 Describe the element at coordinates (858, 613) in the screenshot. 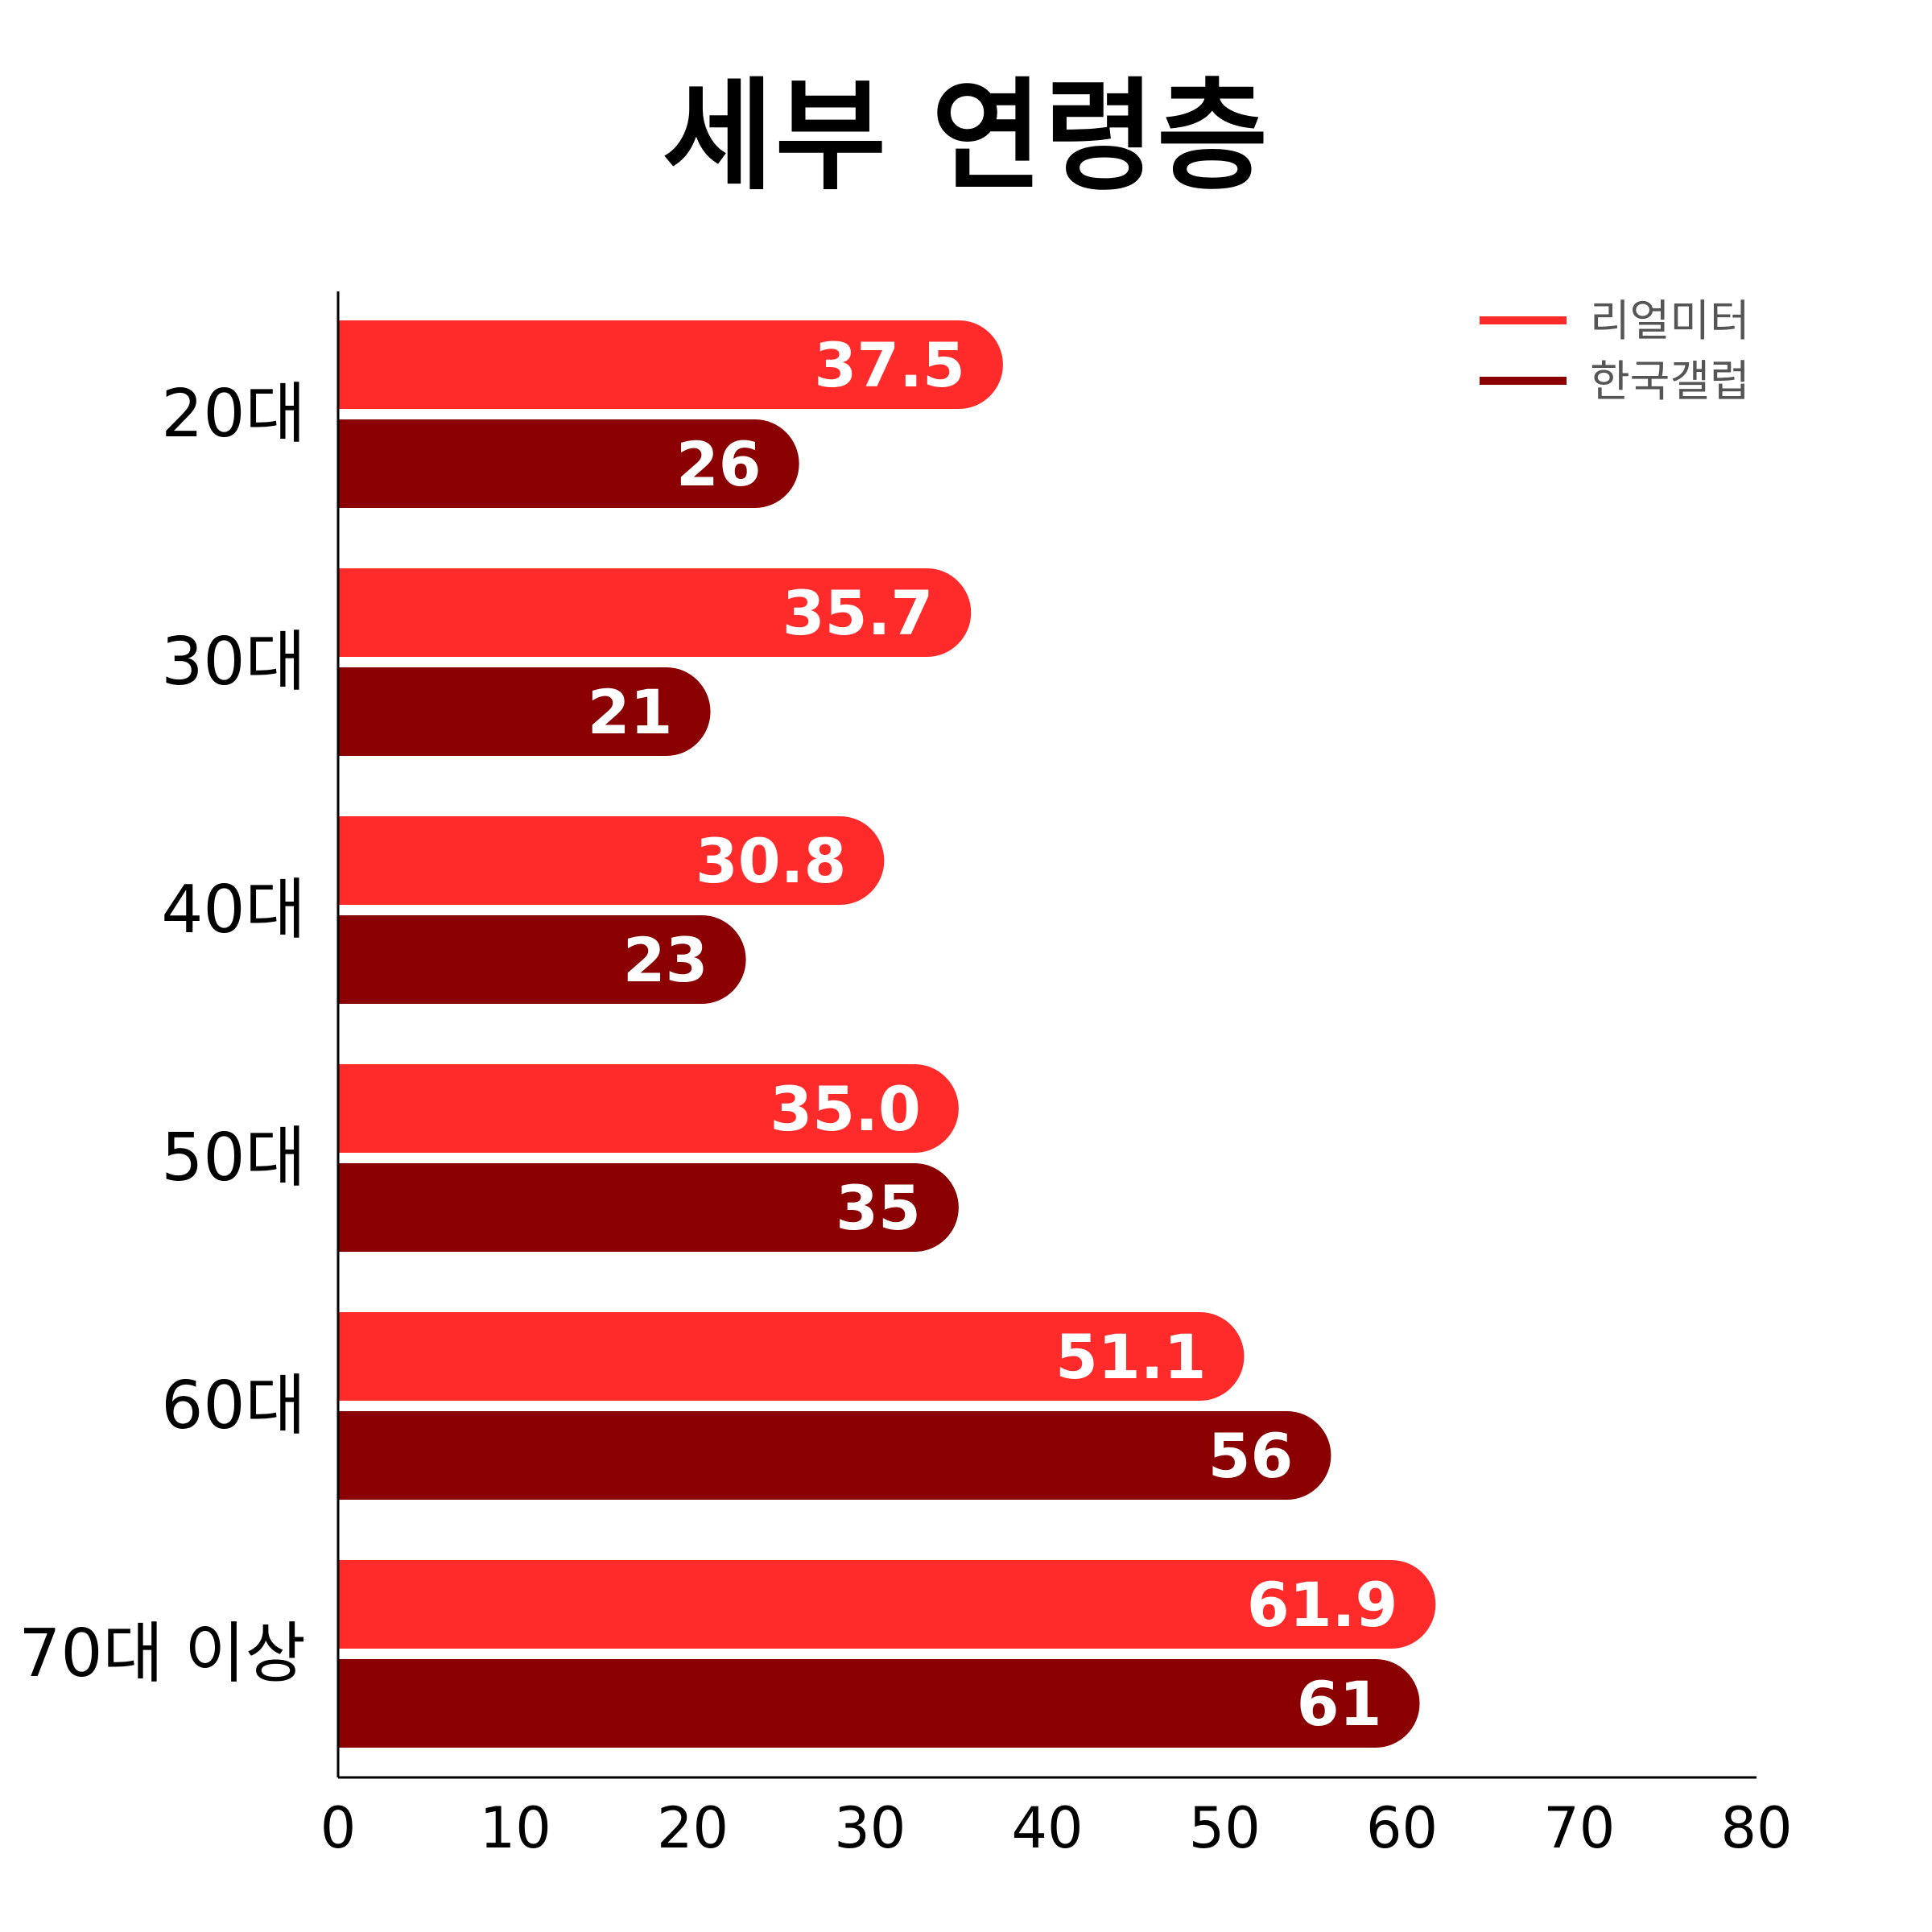

I see `value-label: 35.7` at that location.